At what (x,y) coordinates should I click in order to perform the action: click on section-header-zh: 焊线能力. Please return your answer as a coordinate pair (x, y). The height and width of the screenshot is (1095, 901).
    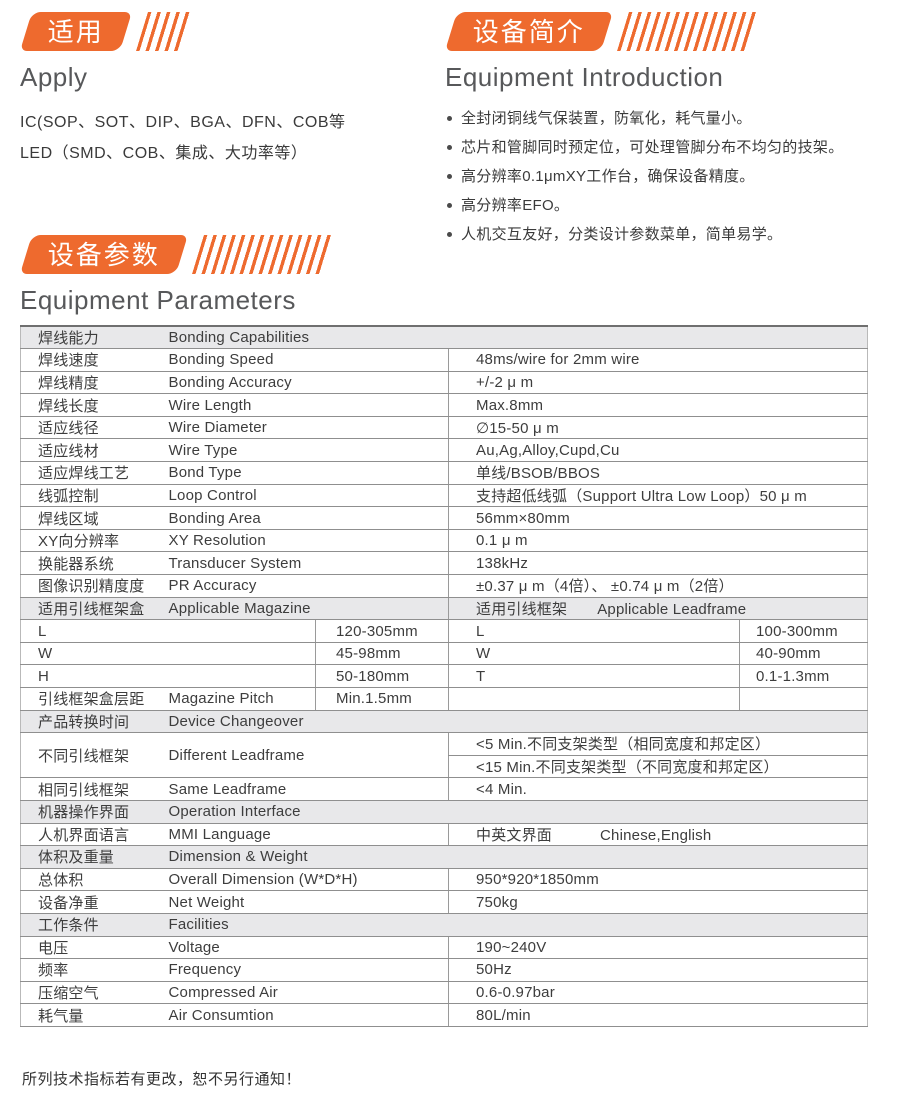
    Looking at the image, I should click on (94, 338).